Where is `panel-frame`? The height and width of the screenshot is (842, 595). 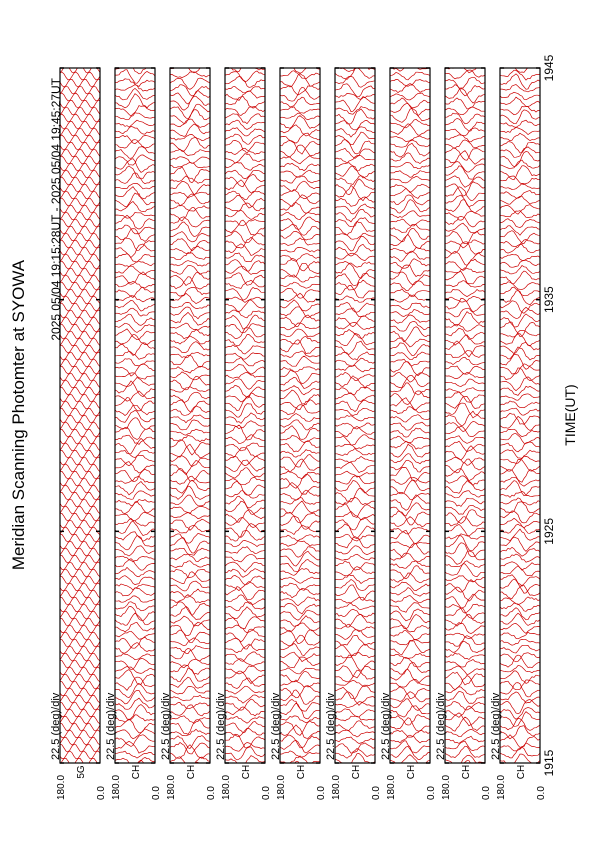
panel-frame is located at coordinates (135, 415).